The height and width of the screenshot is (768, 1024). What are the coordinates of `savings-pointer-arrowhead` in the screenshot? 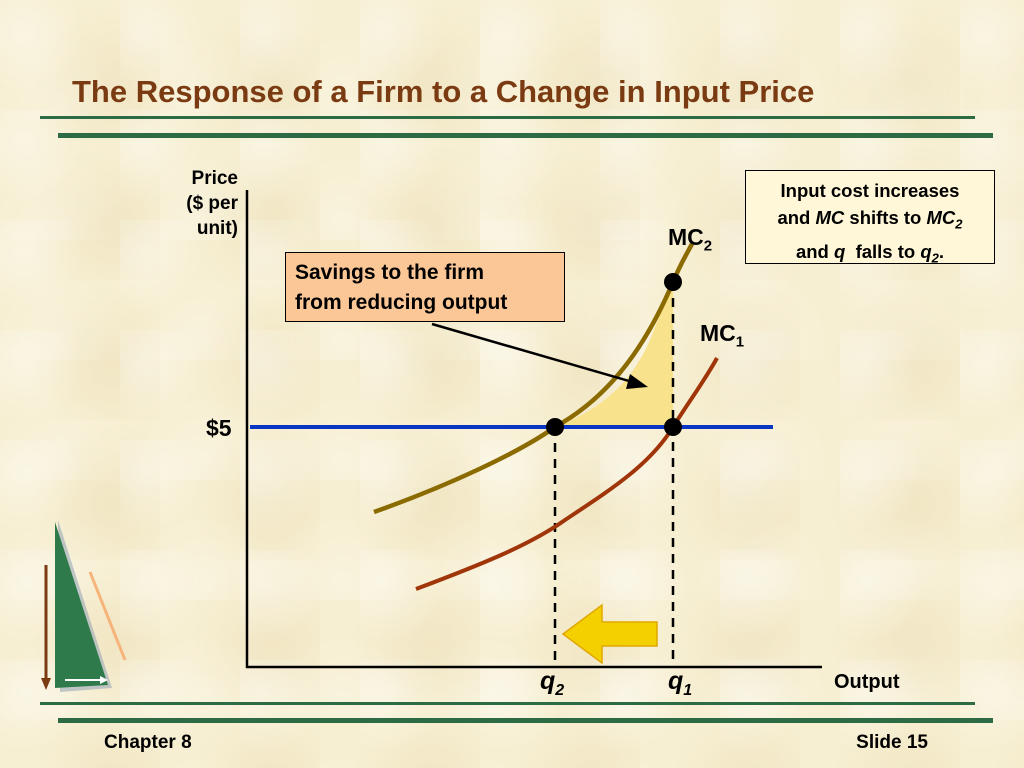 It's located at (637, 381).